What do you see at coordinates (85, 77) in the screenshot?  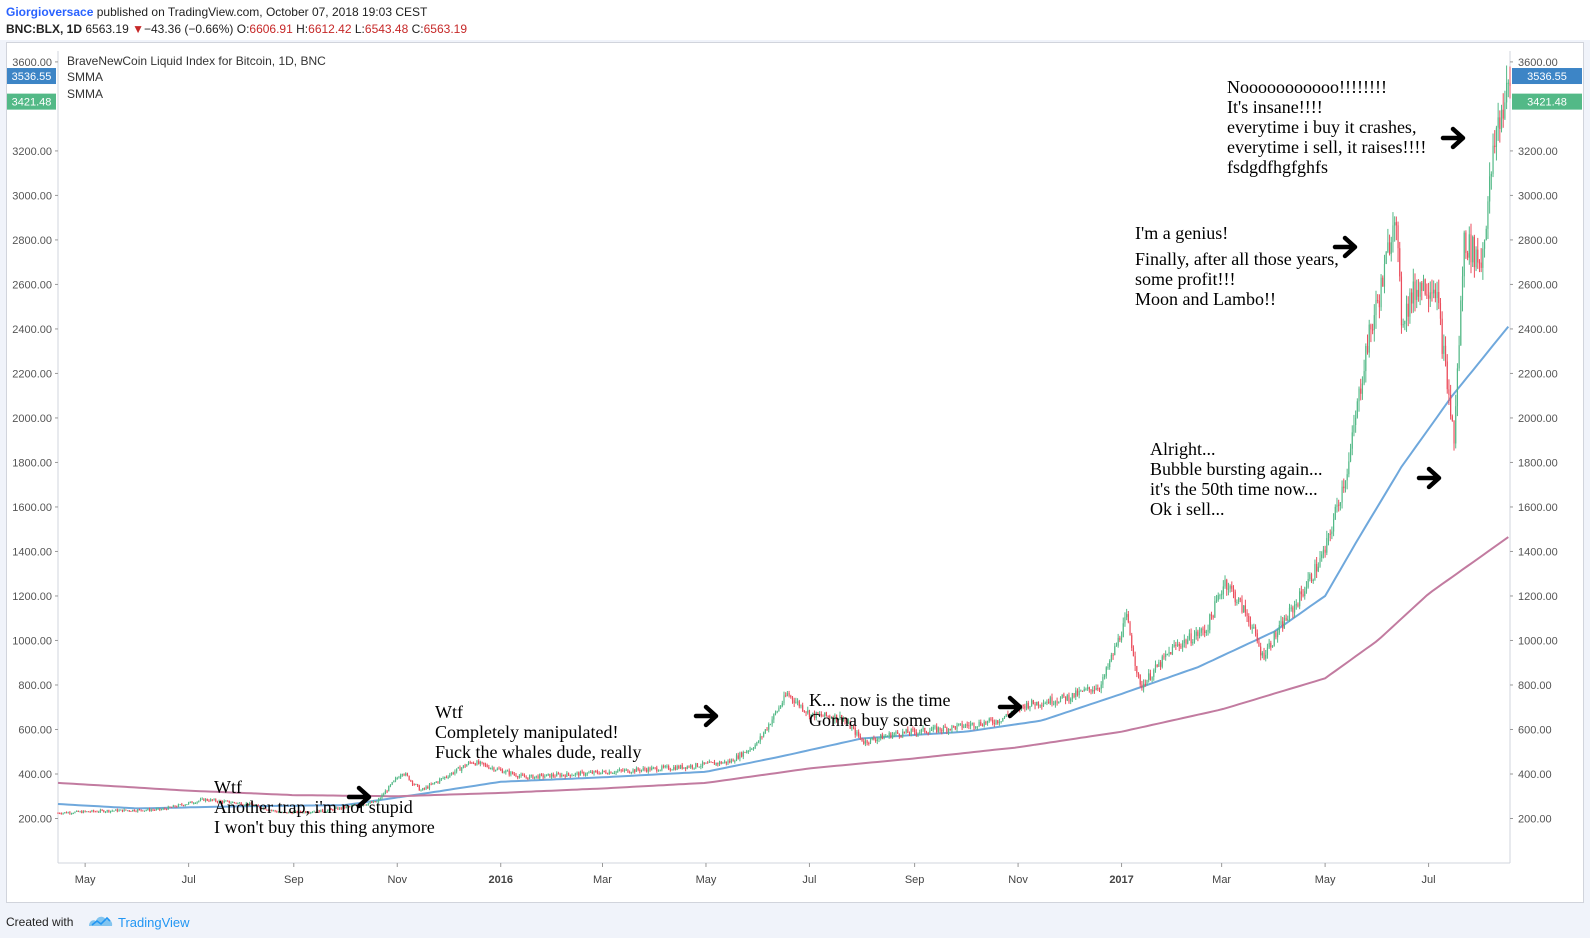 I see `legend-smma-fast: SMMA` at bounding box center [85, 77].